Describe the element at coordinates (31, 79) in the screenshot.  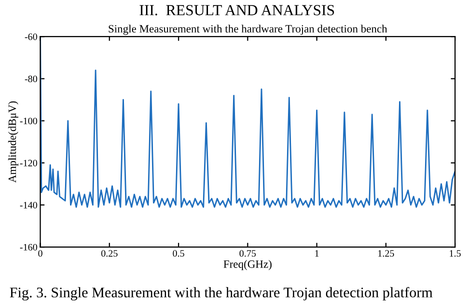
I see `y-tick-label: -80` at that location.